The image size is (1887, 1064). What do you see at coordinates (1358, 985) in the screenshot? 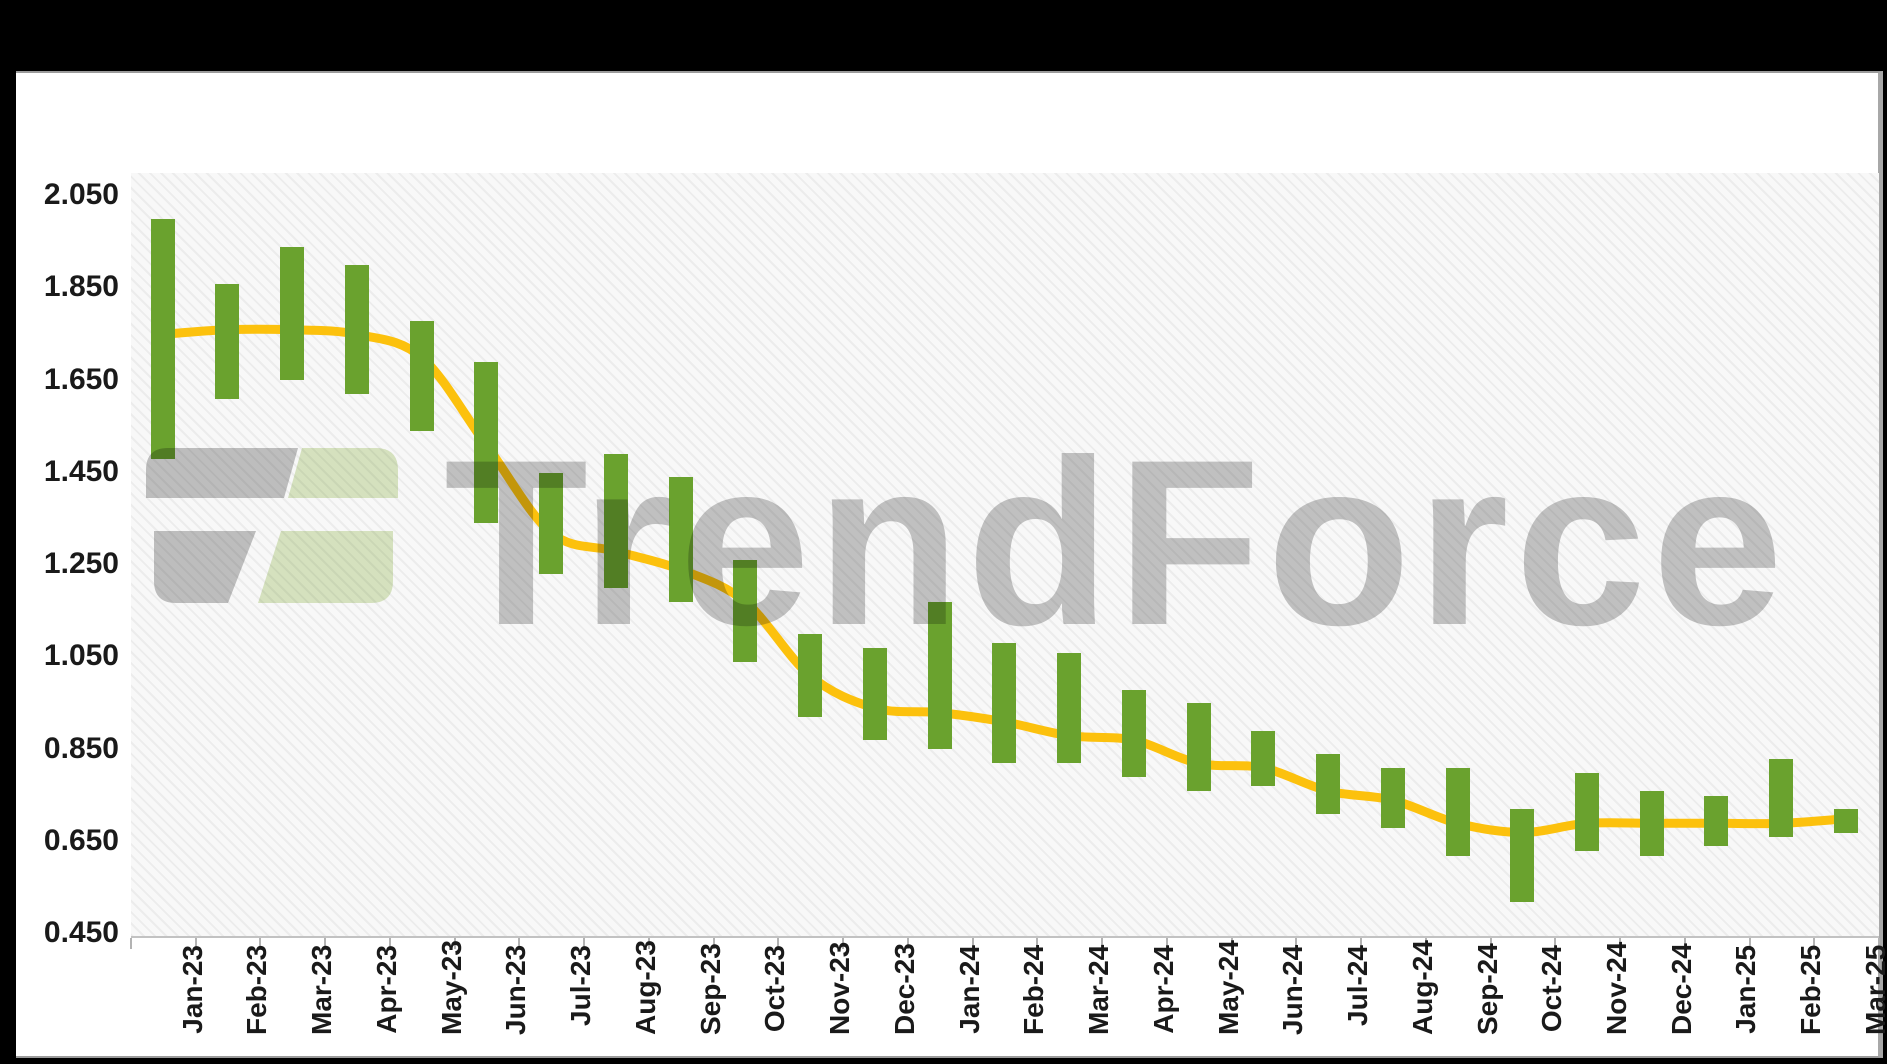
I see `x-axis-label-Jul-24: Jul-24` at bounding box center [1358, 985].